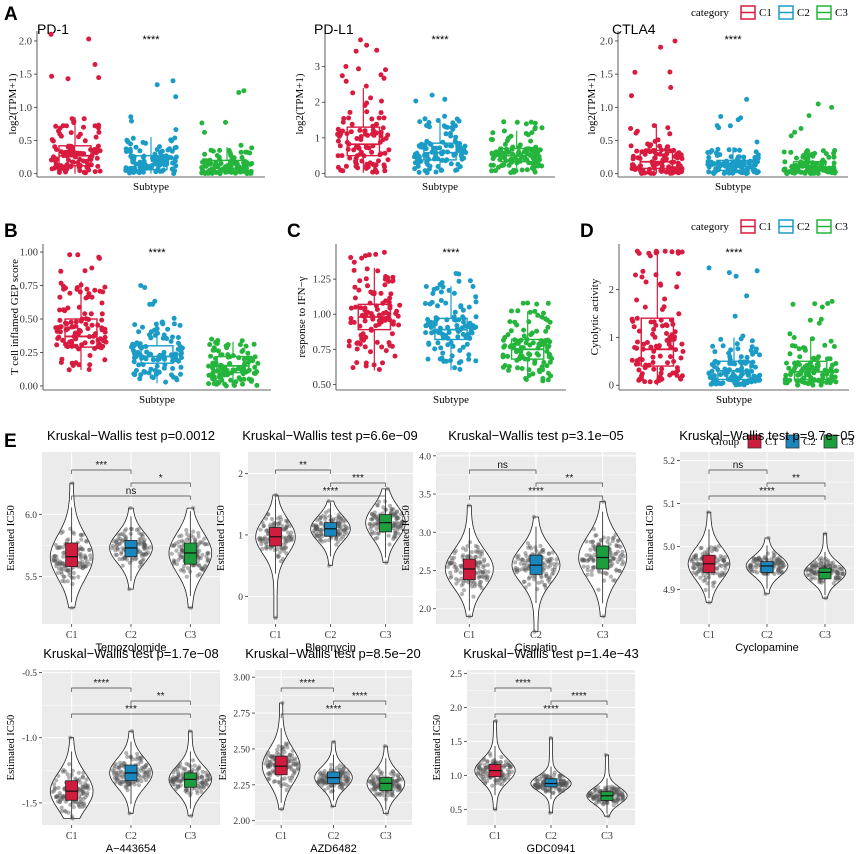  What do you see at coordinates (157, 400) in the screenshot?
I see `x-axis-title: Subtype` at bounding box center [157, 400].